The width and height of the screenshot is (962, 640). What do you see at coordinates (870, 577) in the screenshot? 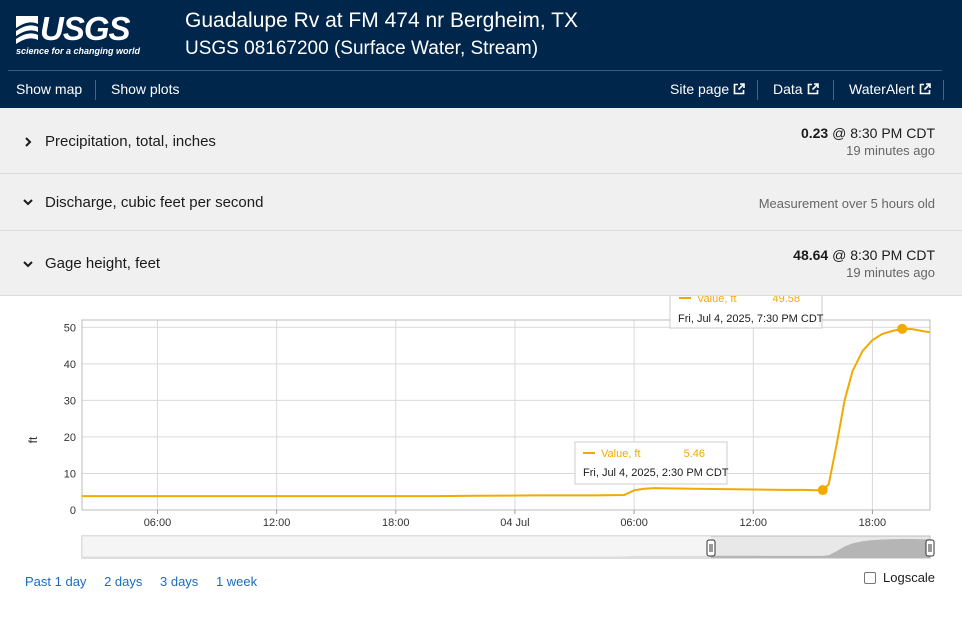
I see `logscale-checkbox` at bounding box center [870, 577].